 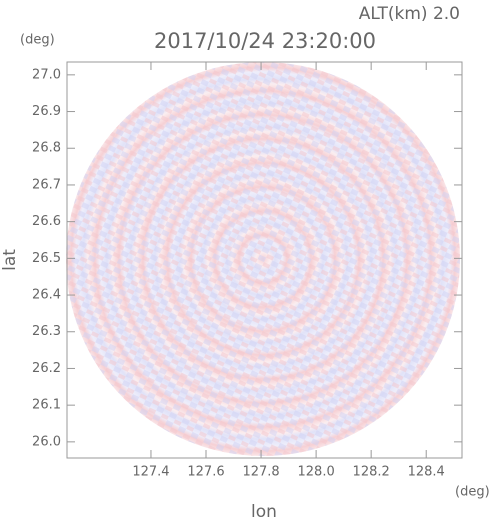 What do you see at coordinates (46, 258) in the screenshot?
I see `y-tick-label: 26.5` at bounding box center [46, 258].